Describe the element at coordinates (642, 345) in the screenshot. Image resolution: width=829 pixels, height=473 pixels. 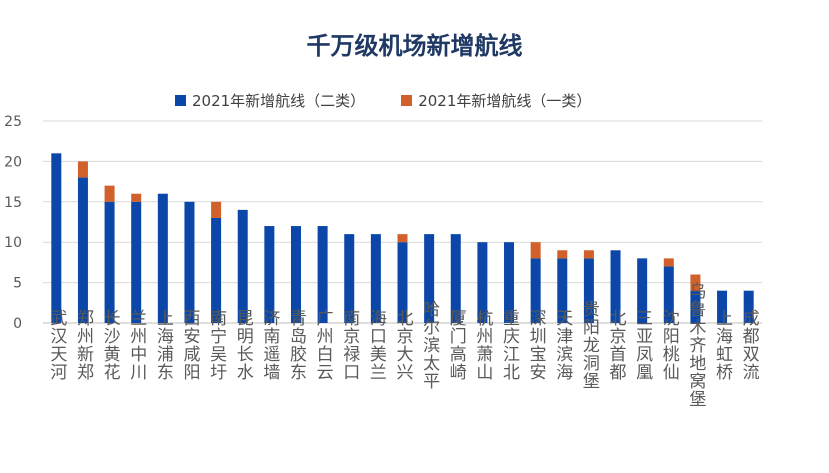
I see `x-tick-label: 三亚凤凰` at that location.